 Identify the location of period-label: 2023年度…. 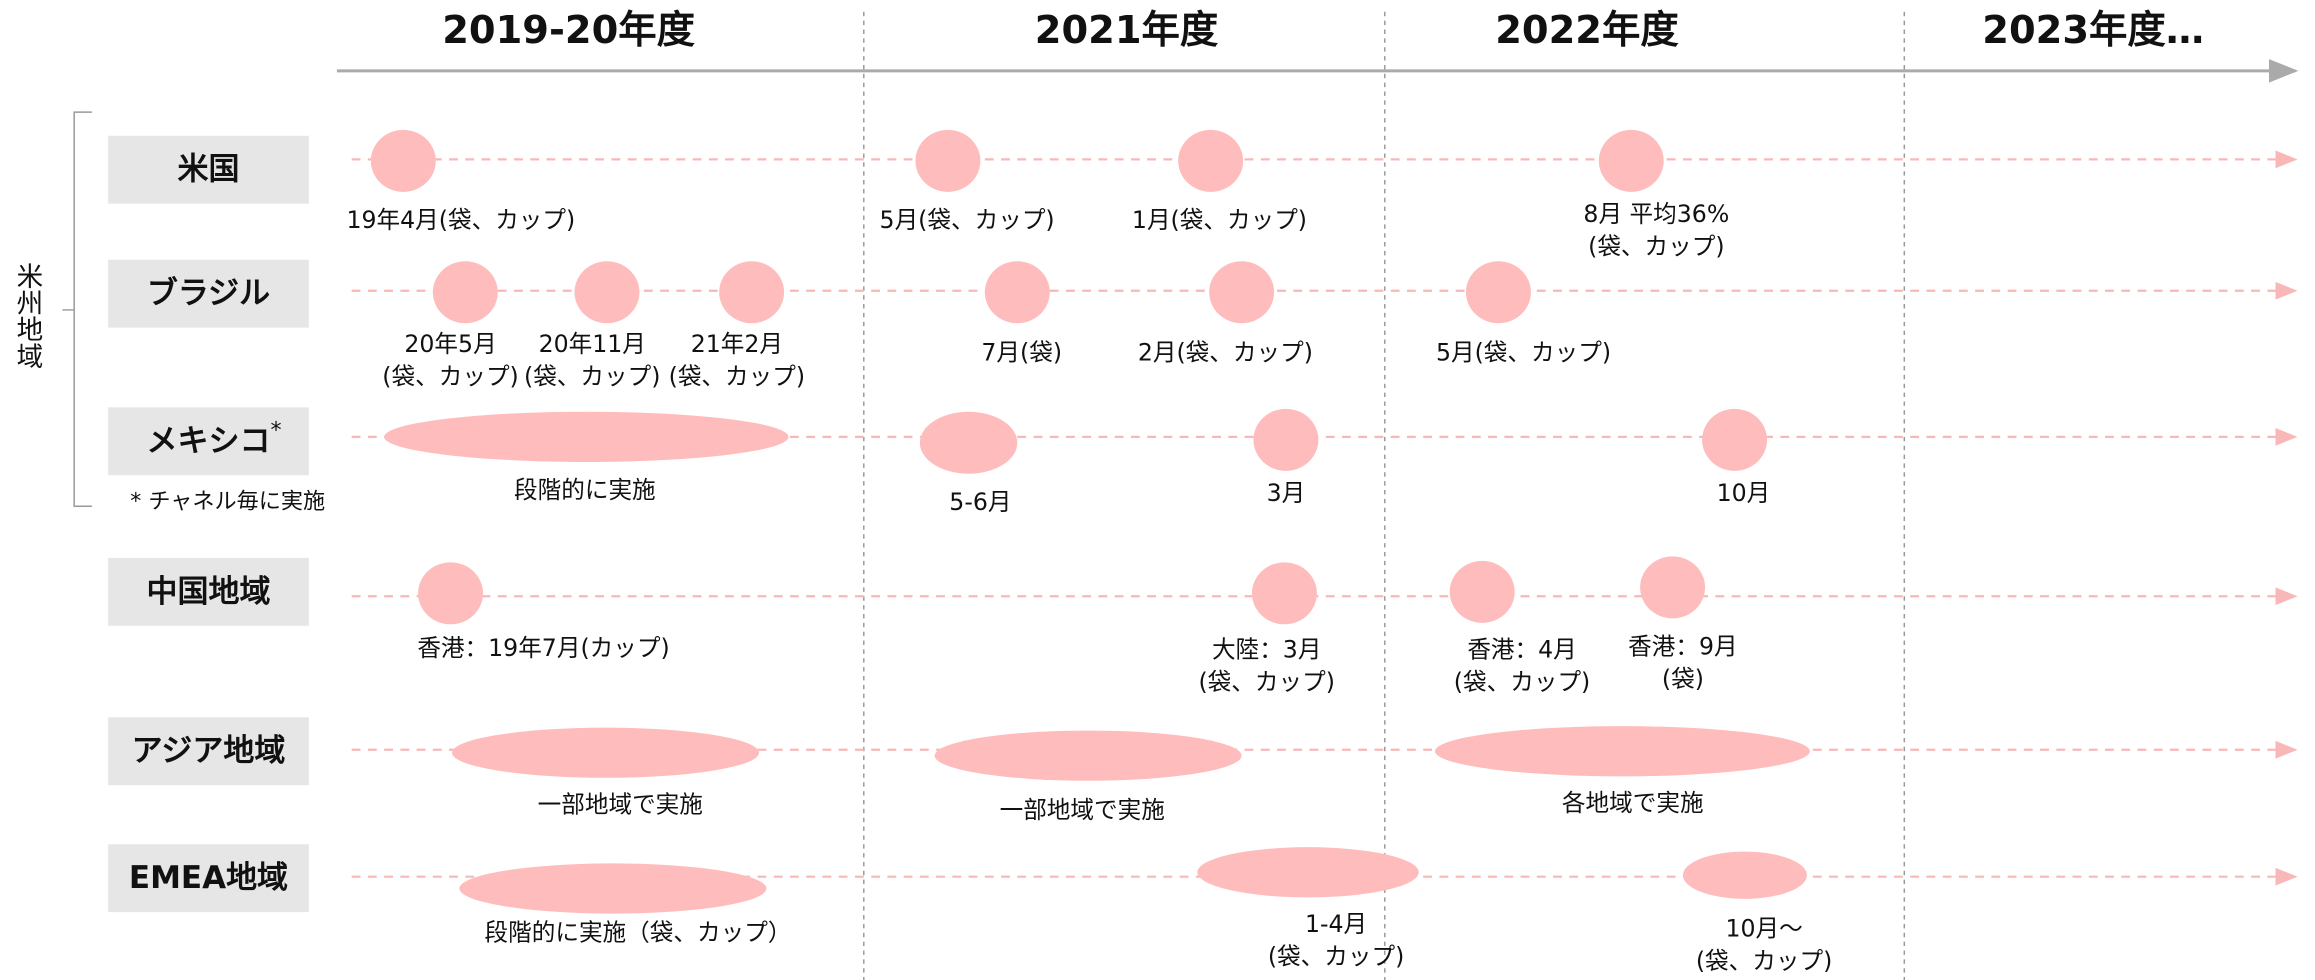
(2093, 30).